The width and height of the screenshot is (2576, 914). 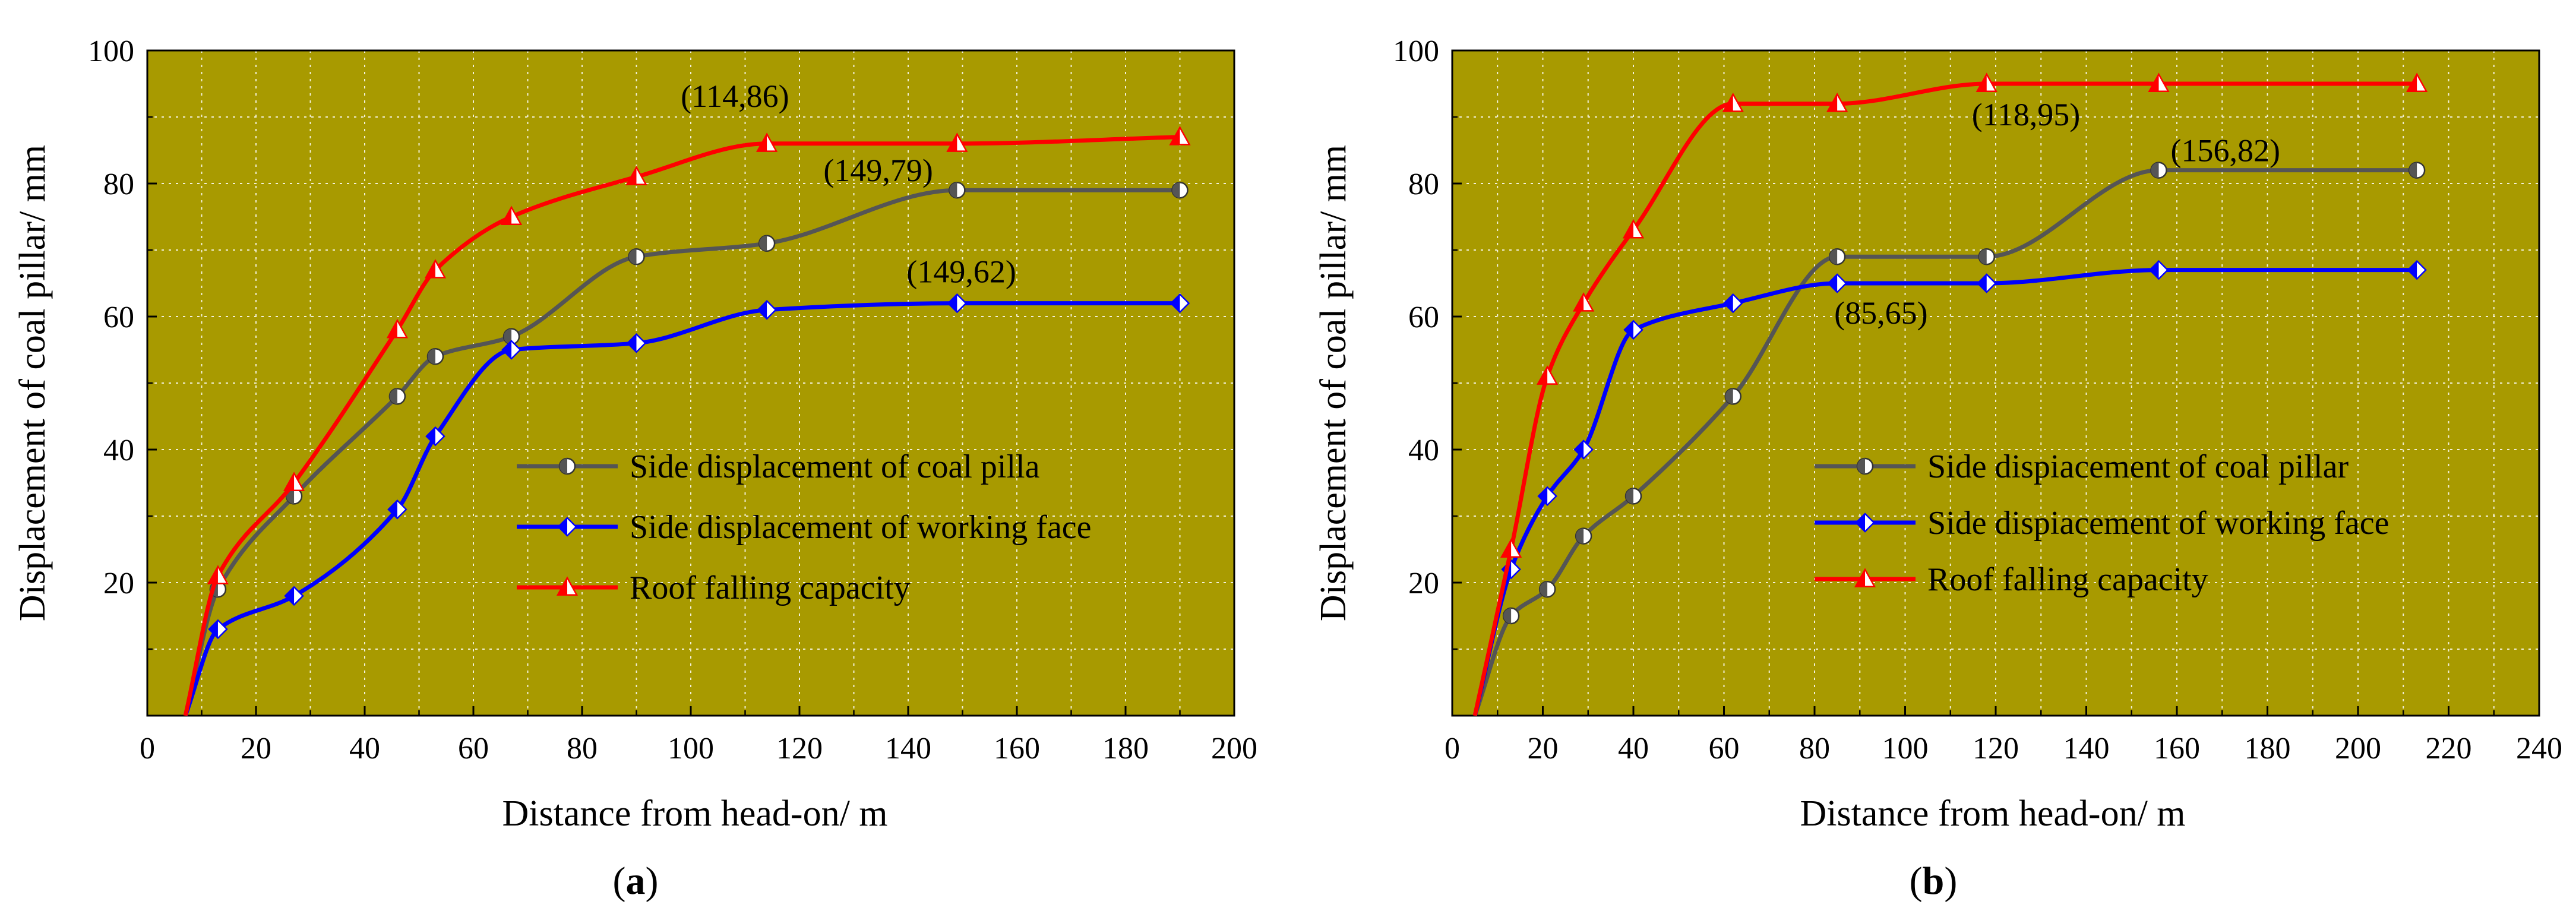 I want to click on legend-item: Side displacement of coal pilla, so click(x=778, y=466).